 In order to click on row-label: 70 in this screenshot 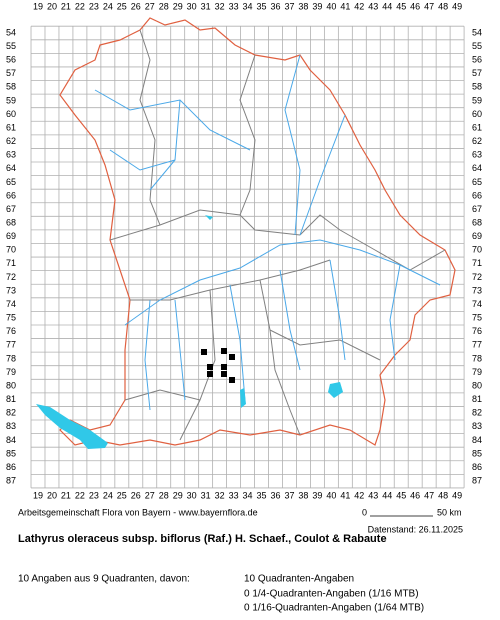, I will do `click(477, 250)`.